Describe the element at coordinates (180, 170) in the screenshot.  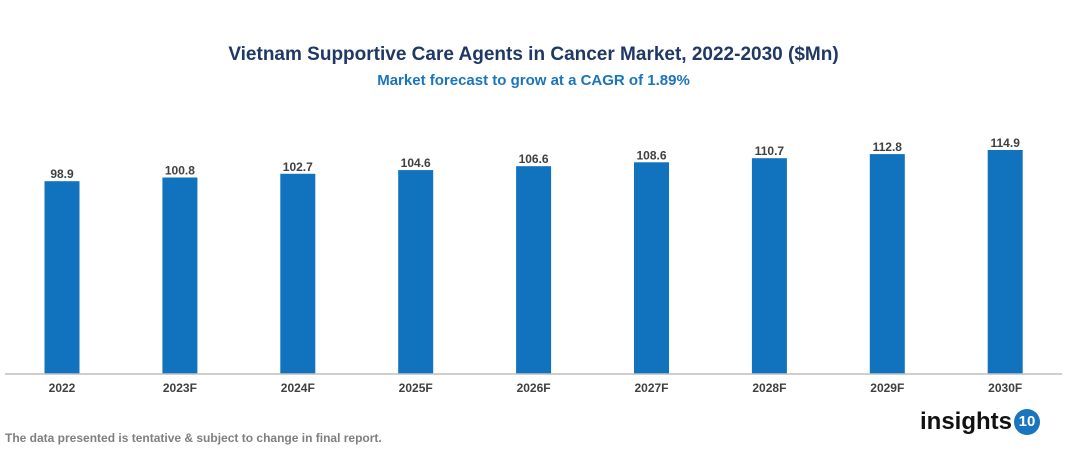
I see `data-label: 100.8` at that location.